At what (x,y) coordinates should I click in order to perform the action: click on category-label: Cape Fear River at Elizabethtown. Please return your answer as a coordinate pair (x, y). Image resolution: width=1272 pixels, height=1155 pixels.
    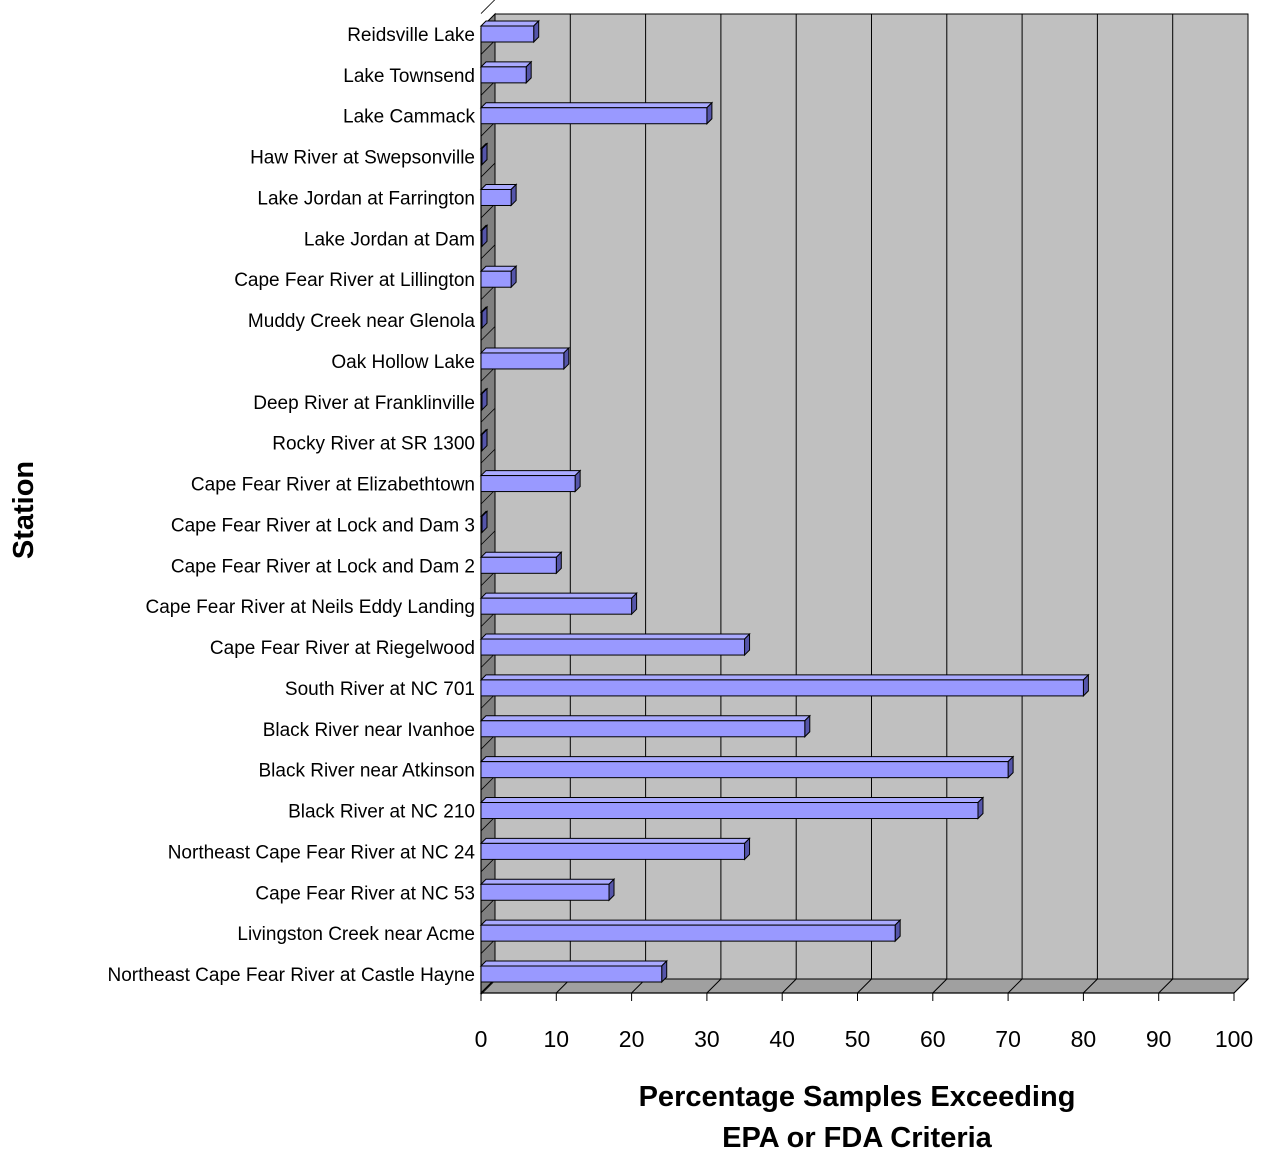
    Looking at the image, I should click on (333, 485).